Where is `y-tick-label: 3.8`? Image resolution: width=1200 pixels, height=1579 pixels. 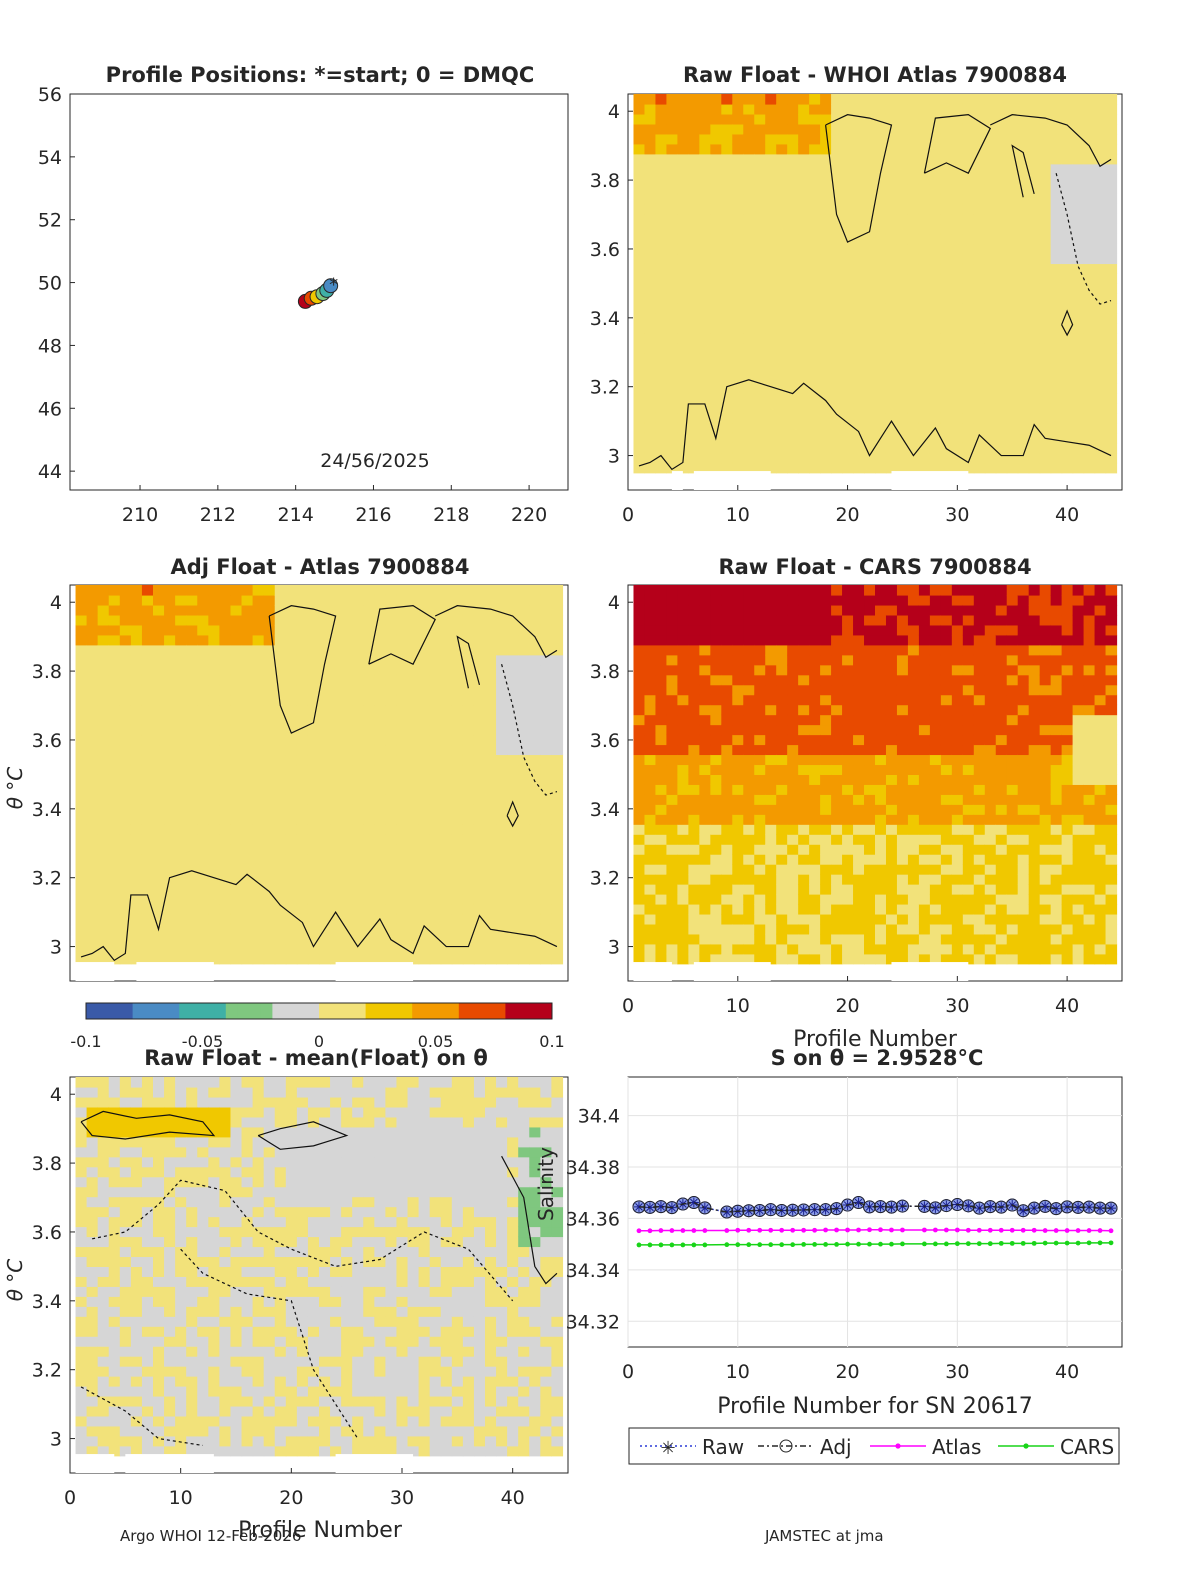
y-tick-label: 3.8 is located at coordinates (605, 181).